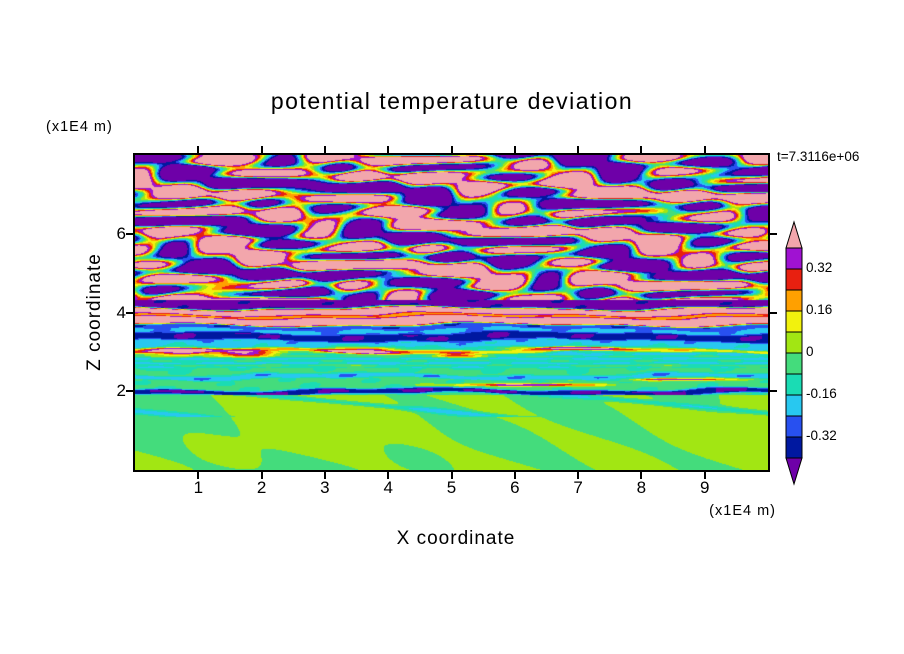 This screenshot has height=654, width=904. Describe the element at coordinates (388, 487) in the screenshot. I see `x-tick-label: 4` at that location.